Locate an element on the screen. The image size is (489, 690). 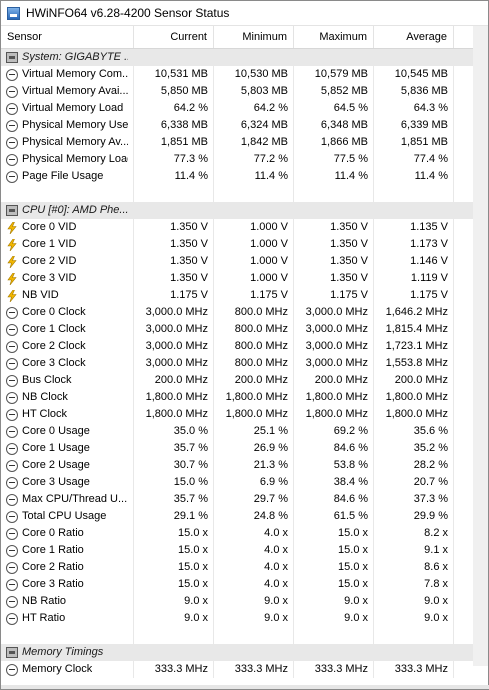
average-value: 37.3 % is located at coordinates (414, 499).